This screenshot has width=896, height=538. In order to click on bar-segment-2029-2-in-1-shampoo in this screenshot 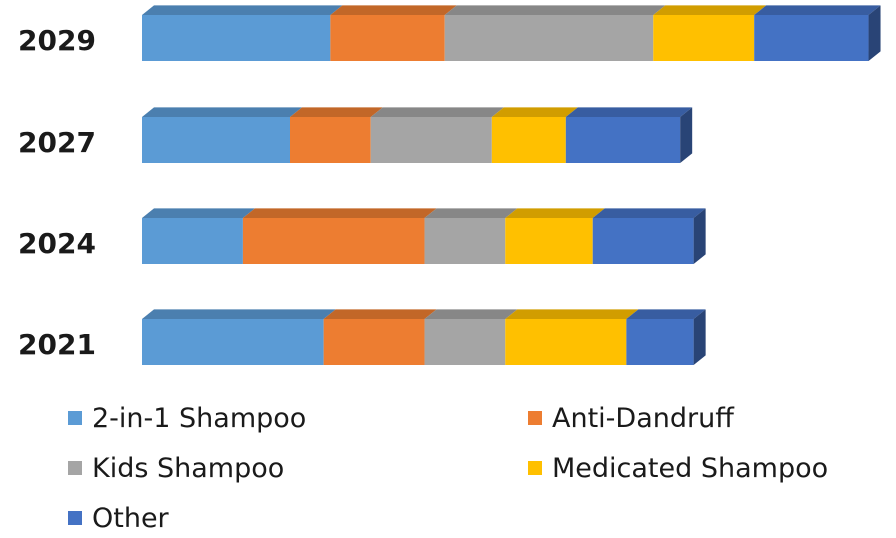, I will do `click(236, 38)`.